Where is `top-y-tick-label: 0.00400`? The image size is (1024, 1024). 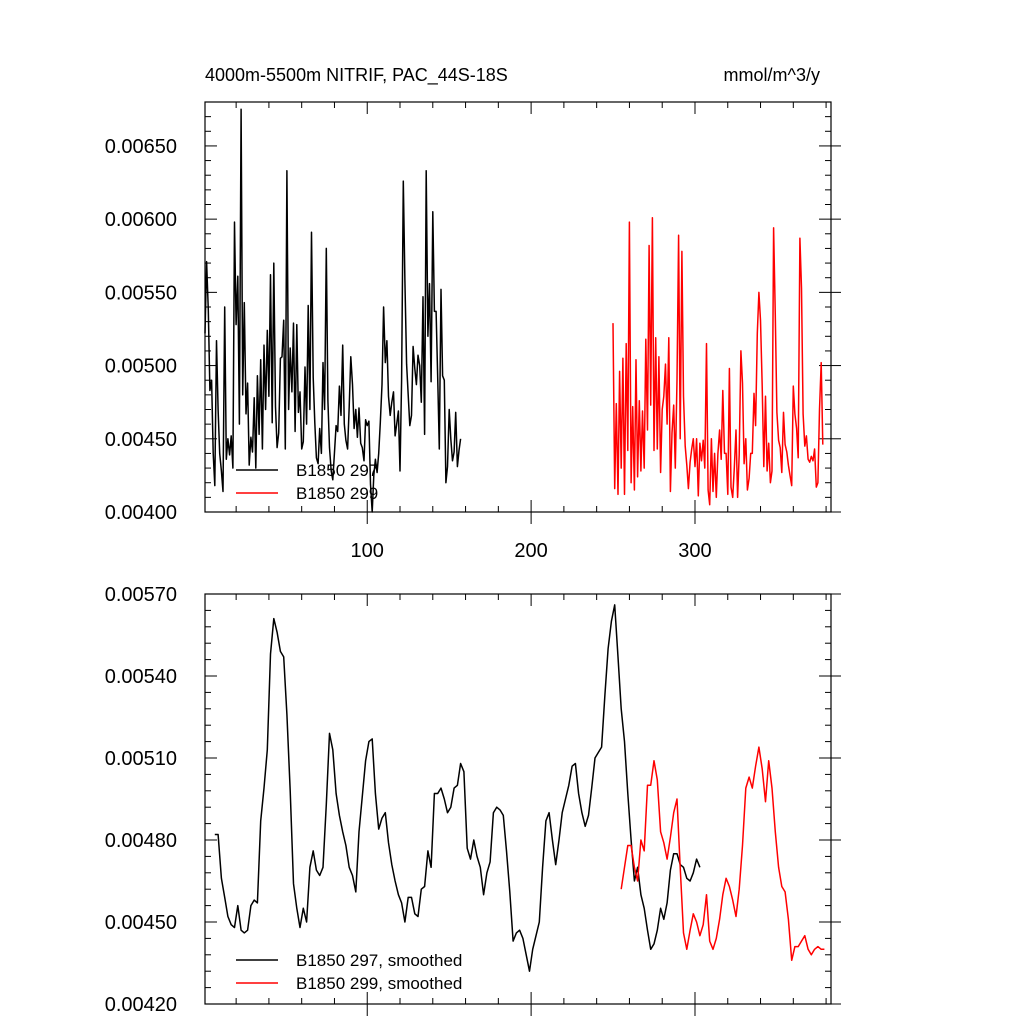 top-y-tick-label: 0.00400 is located at coordinates (141, 513).